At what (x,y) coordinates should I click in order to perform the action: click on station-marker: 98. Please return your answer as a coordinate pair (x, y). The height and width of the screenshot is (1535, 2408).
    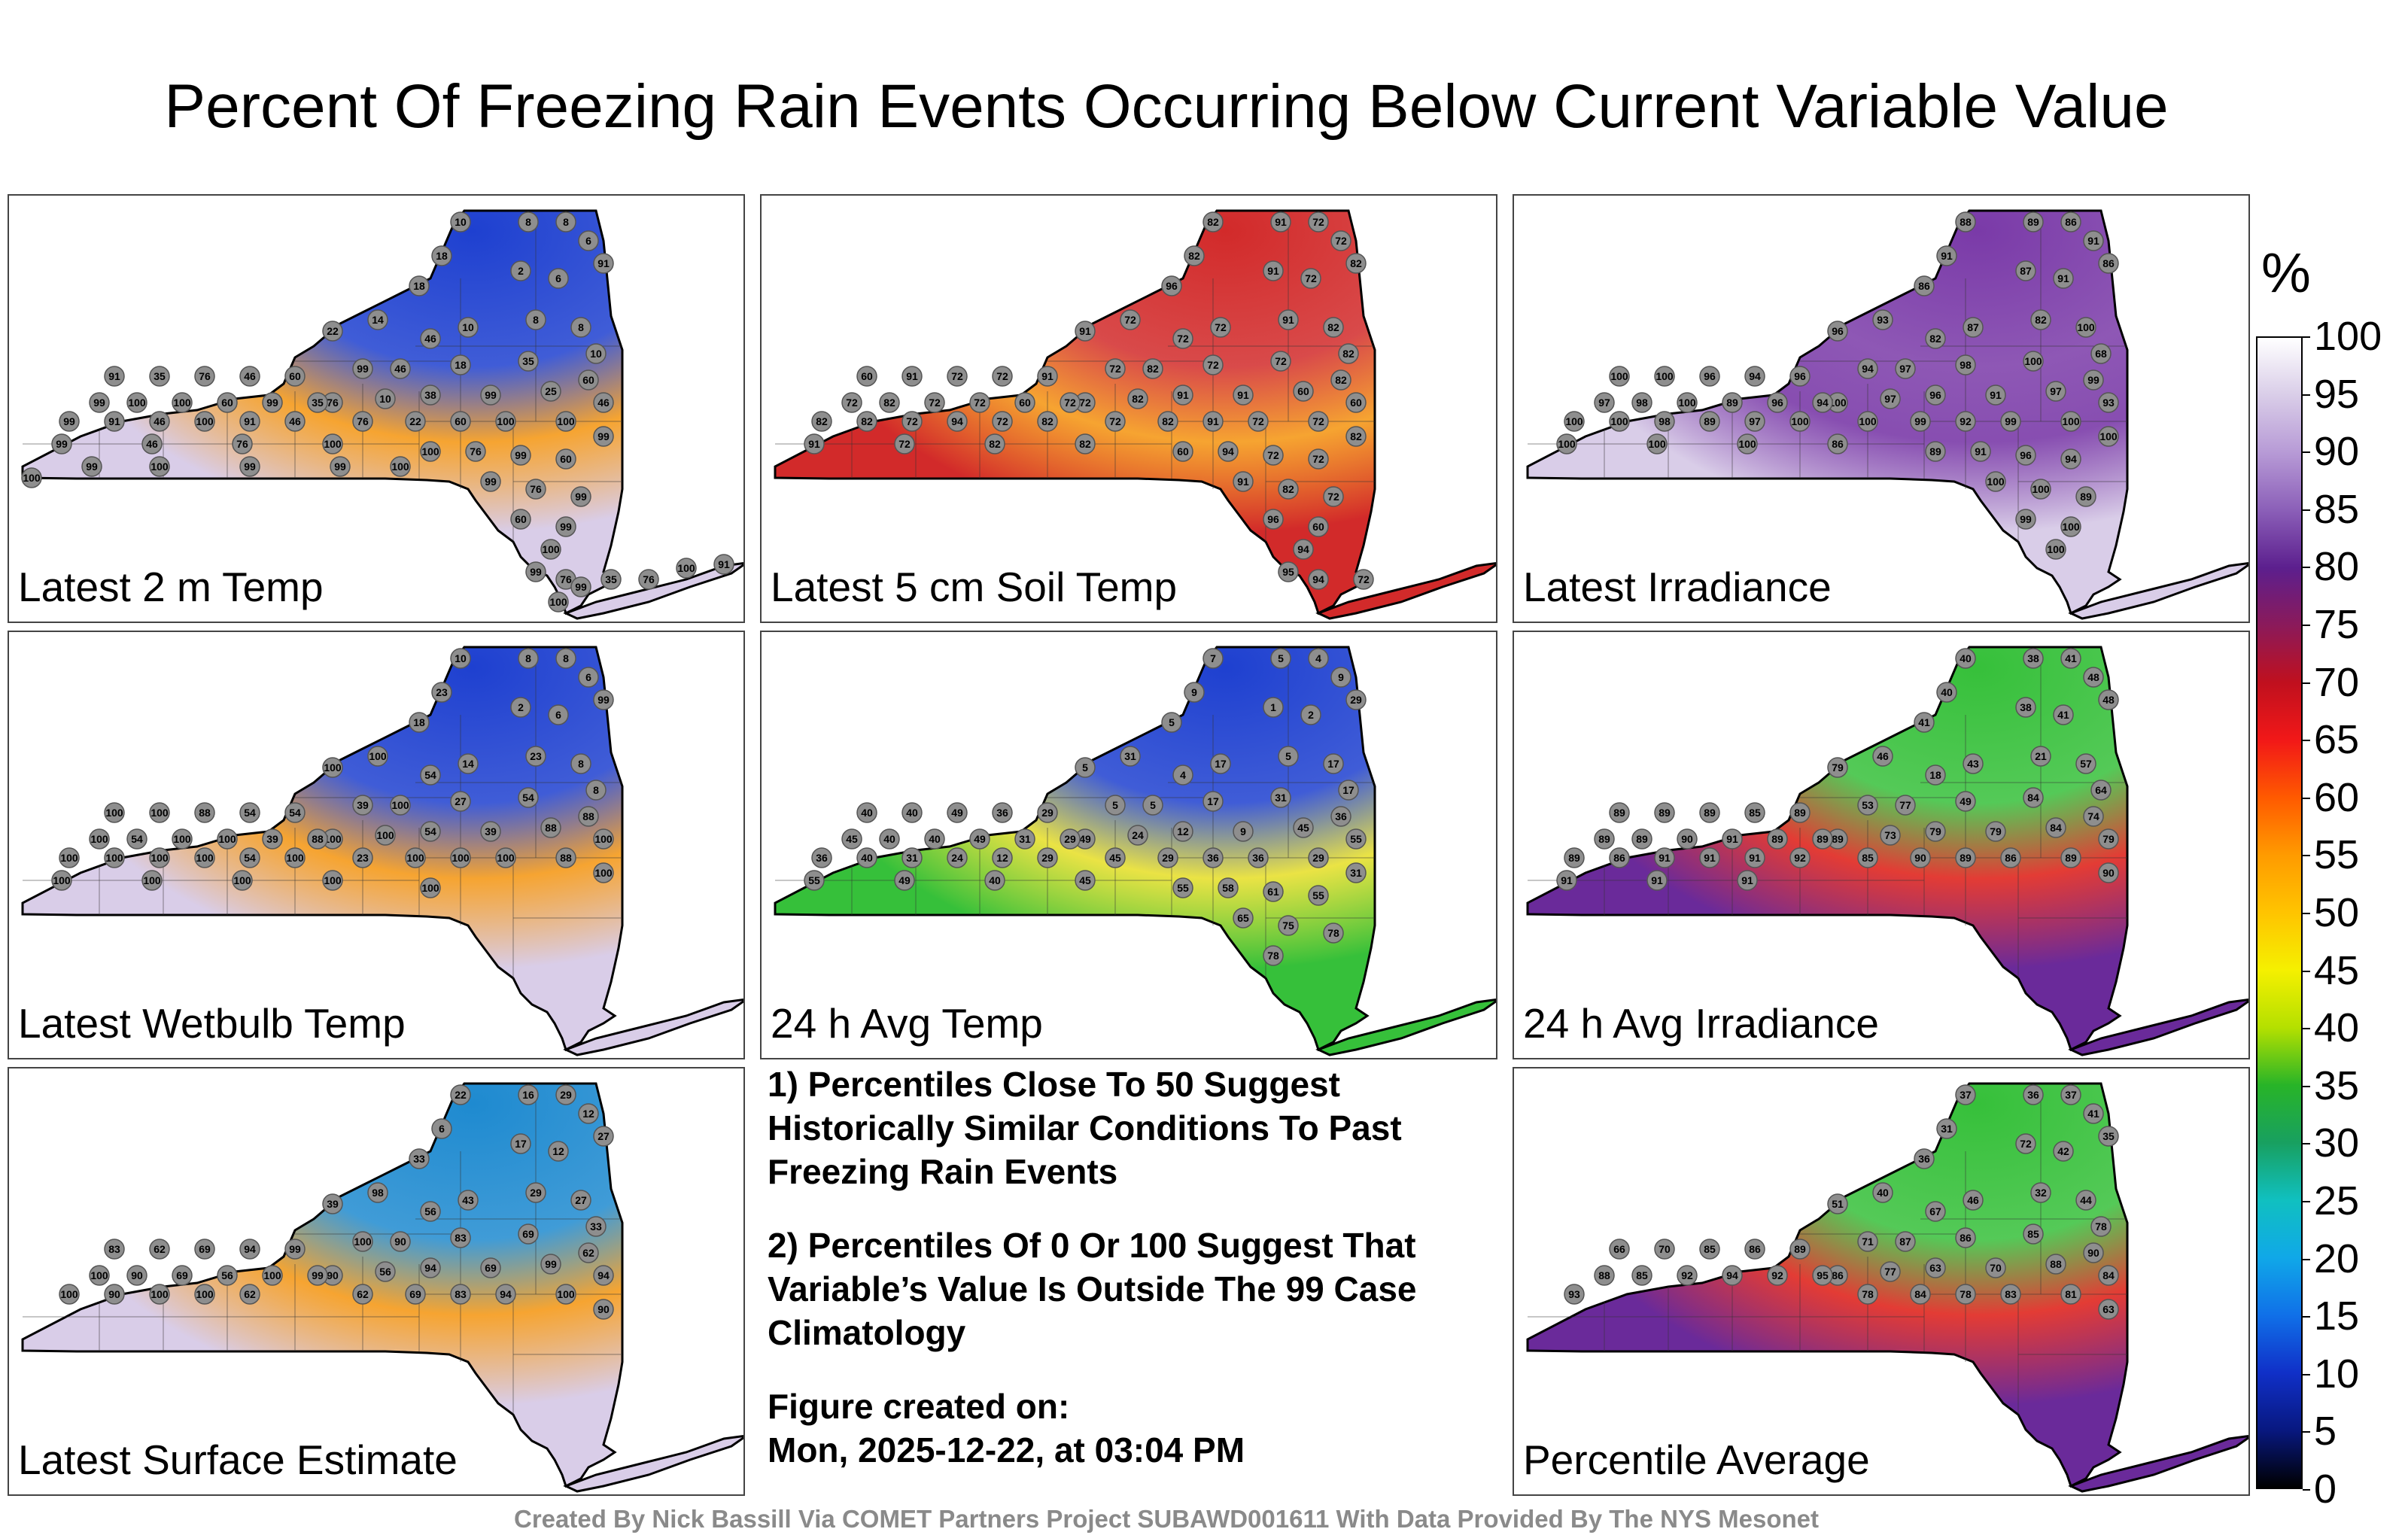
    Looking at the image, I should click on (377, 1192).